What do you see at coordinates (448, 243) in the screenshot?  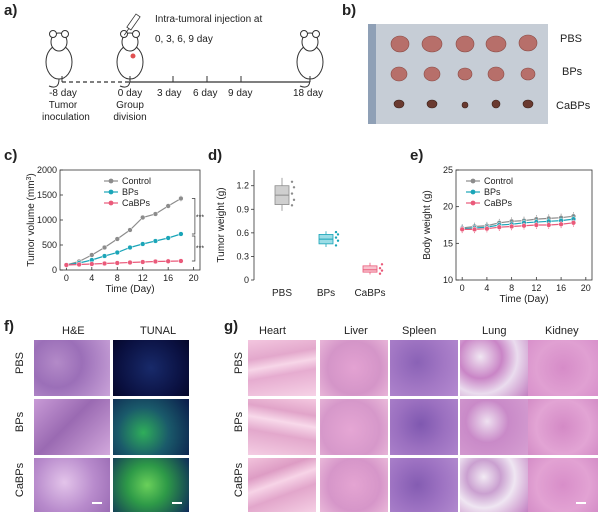 I see `y-tick-label: 15` at bounding box center [448, 243].